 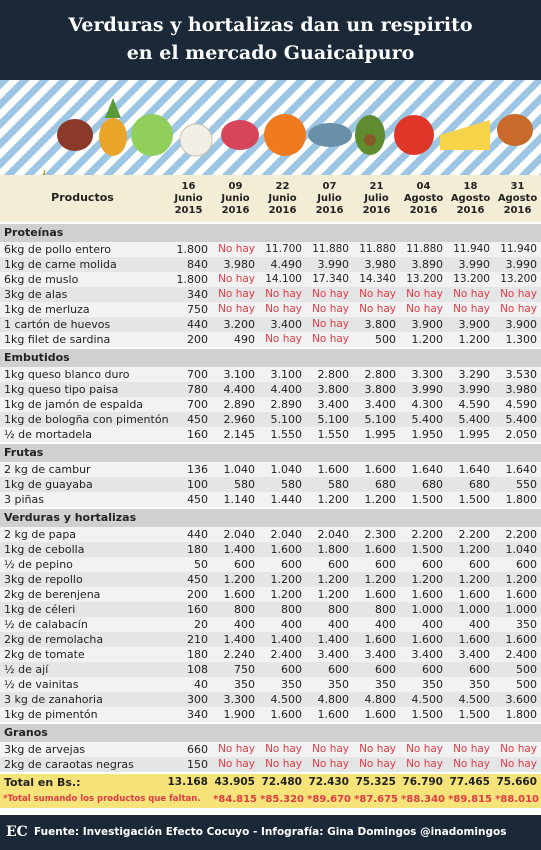 I want to click on price-cell: 2.400, so click(x=286, y=654).